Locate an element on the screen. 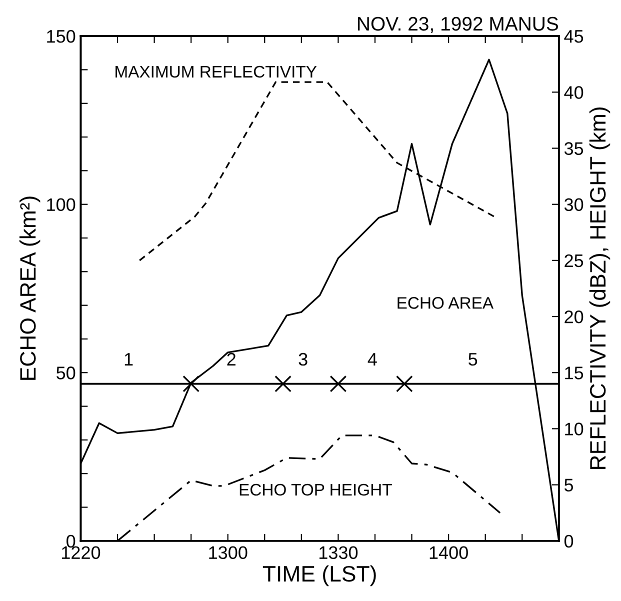 This screenshot has width=621, height=601. y2-tick-label: 40 is located at coordinates (574, 92).